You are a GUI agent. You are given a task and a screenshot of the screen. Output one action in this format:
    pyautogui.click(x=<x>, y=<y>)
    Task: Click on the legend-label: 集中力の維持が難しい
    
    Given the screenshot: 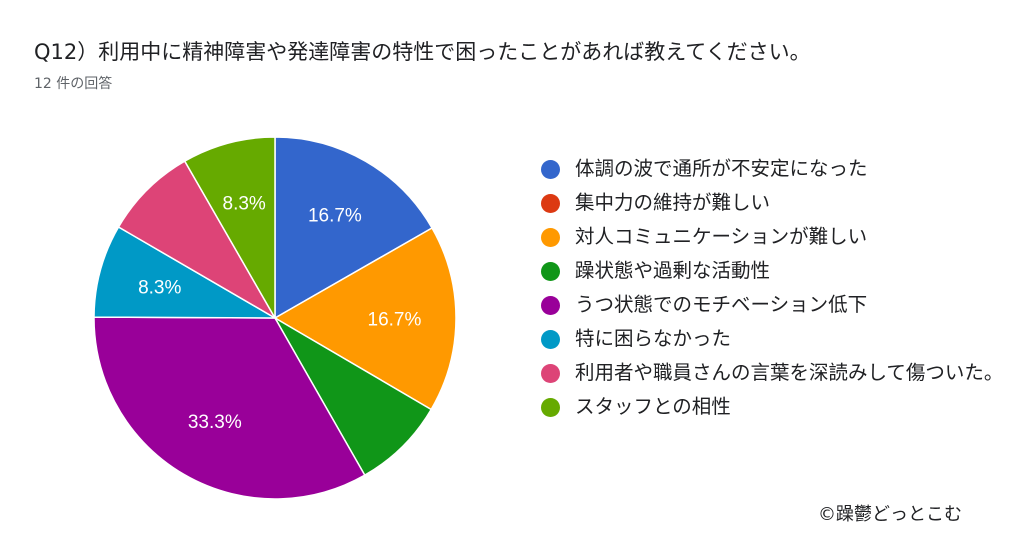 What is the action you would take?
    pyautogui.click(x=673, y=202)
    